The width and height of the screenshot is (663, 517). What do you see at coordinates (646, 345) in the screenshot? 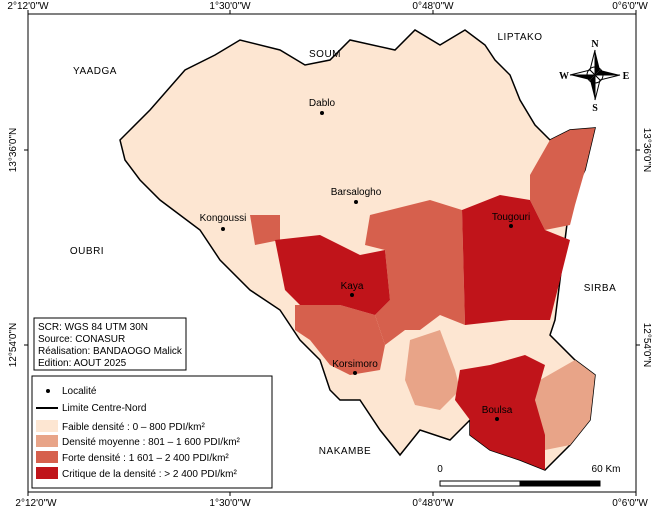
I see `grat-right: 12°54'0"N` at bounding box center [646, 345].